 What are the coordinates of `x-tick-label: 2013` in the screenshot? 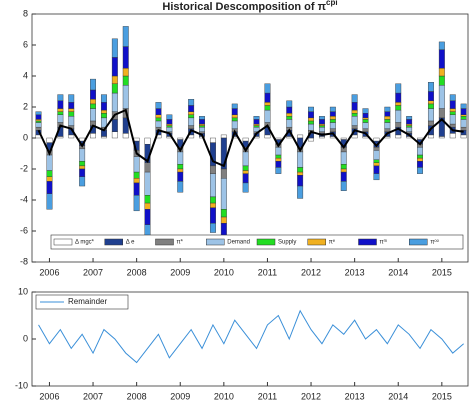 It's located at (355, 272).